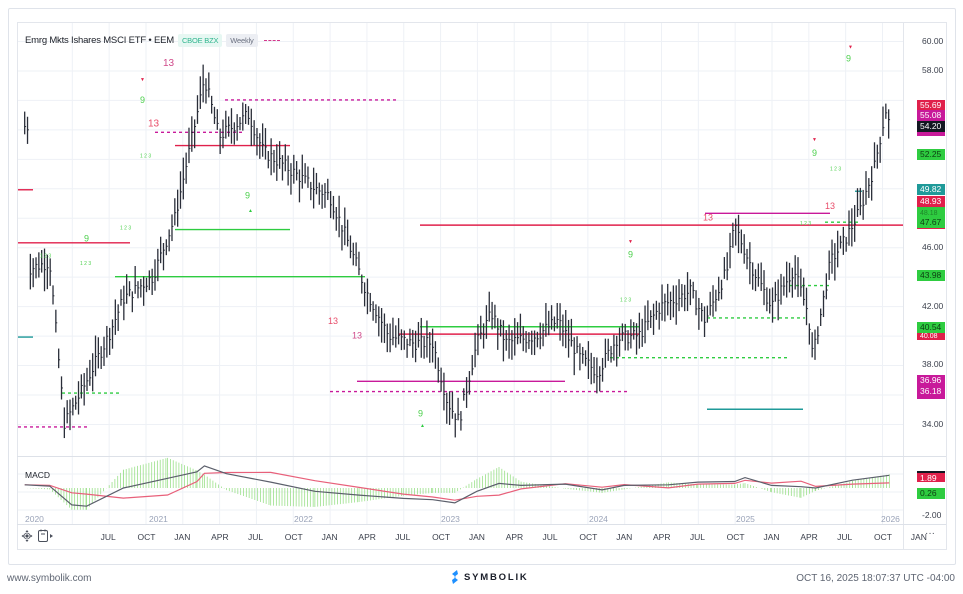  Describe the element at coordinates (38, 475) in the screenshot. I see `macd-label: MACD` at that location.